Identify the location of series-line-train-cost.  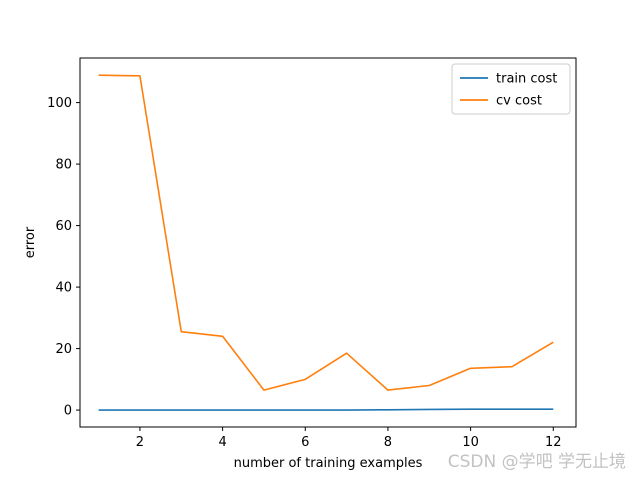
(326, 409).